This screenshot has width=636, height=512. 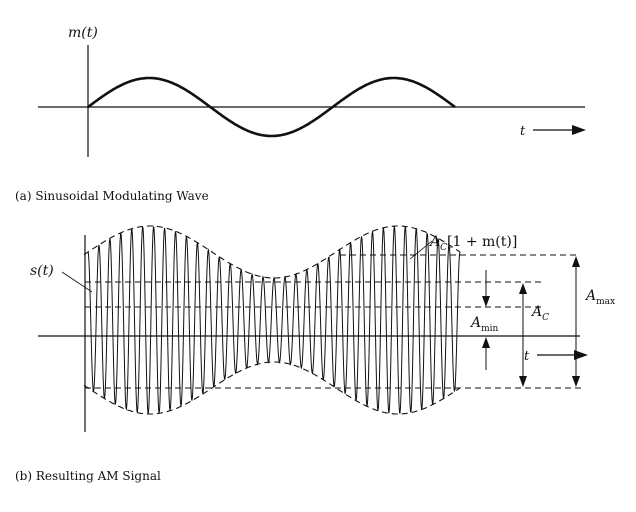 What do you see at coordinates (421, 250) in the screenshot?
I see `envelope-label-leader` at bounding box center [421, 250].